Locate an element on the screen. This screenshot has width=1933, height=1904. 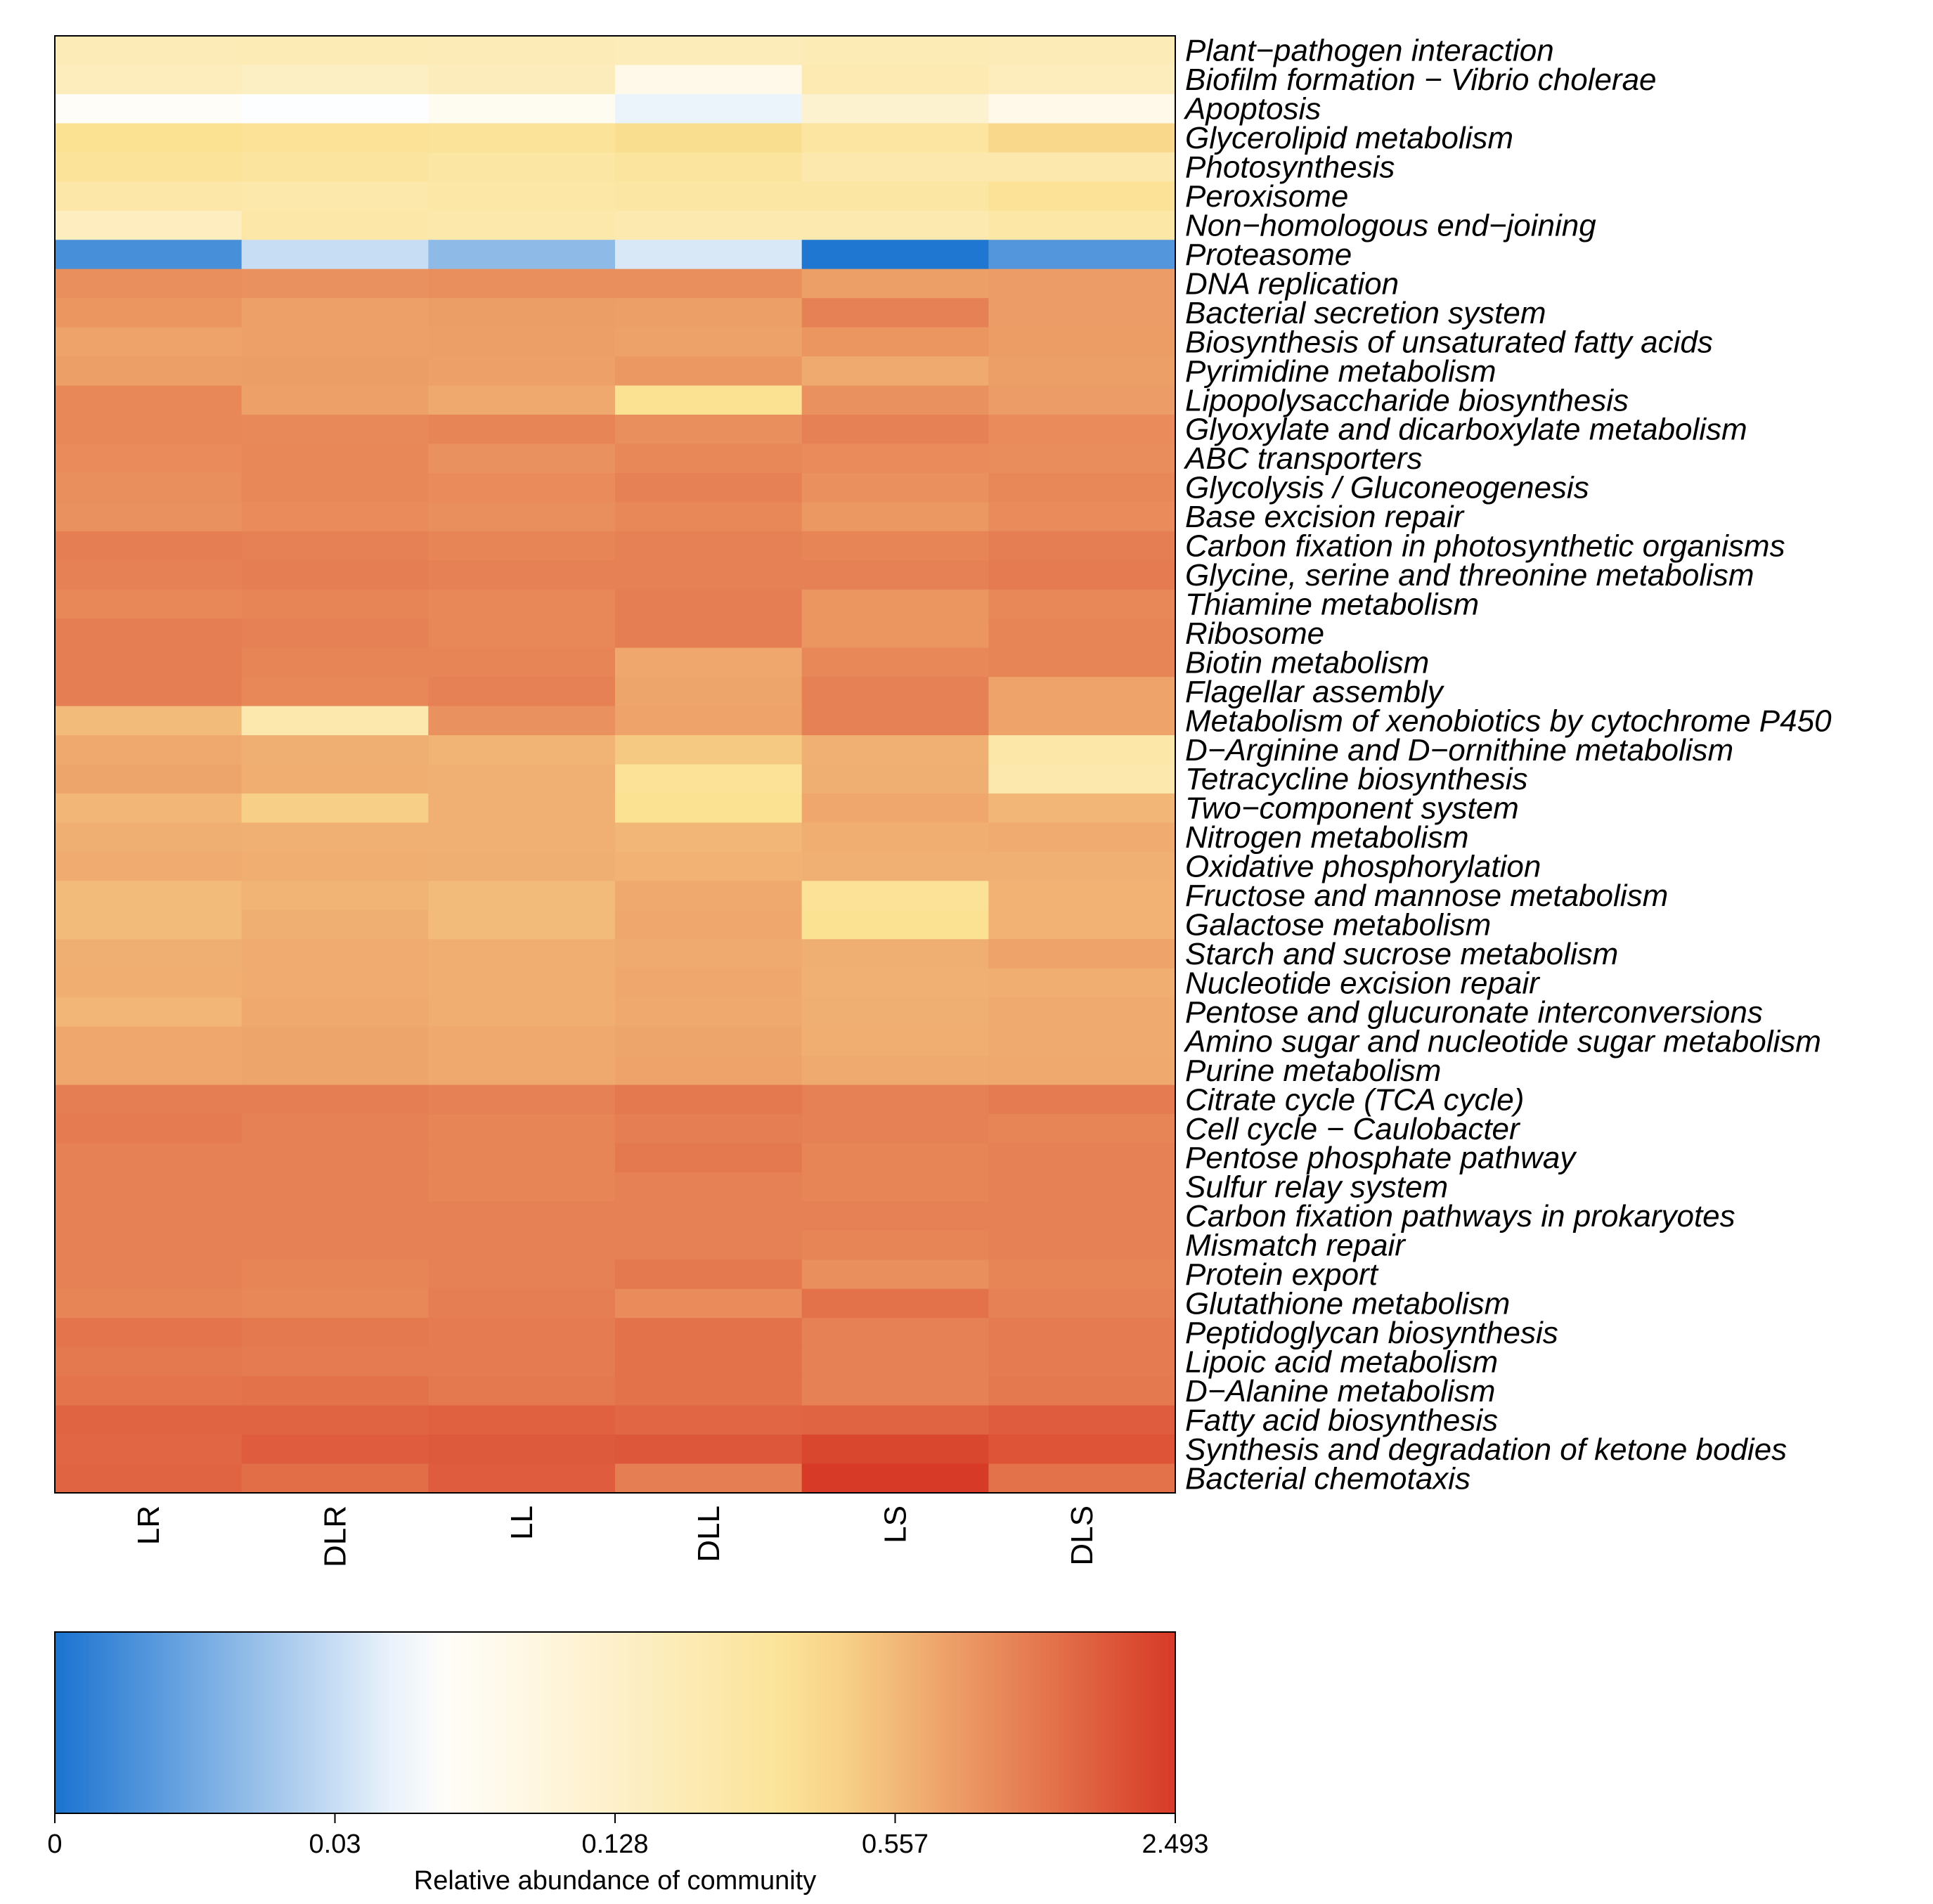
row-label: Thiamine metabolism is located at coordinates (1332, 604).